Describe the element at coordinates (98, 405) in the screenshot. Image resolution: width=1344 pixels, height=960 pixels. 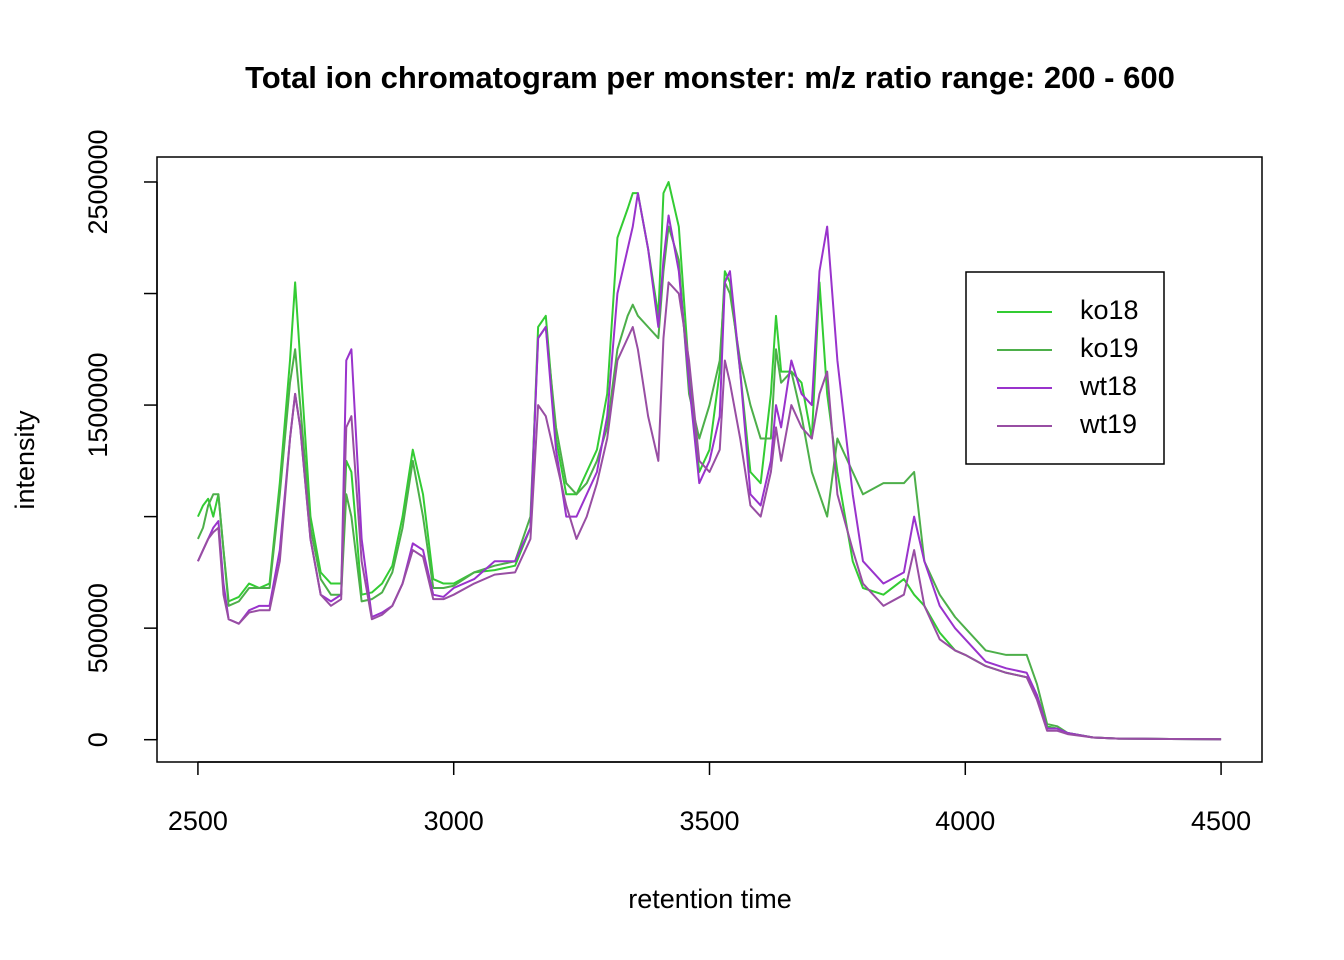
I see `y-tick-label: 1500000` at that location.